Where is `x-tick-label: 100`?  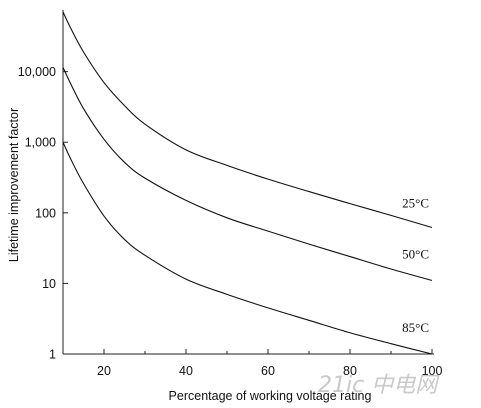
x-tick-label: 100 is located at coordinates (432, 371).